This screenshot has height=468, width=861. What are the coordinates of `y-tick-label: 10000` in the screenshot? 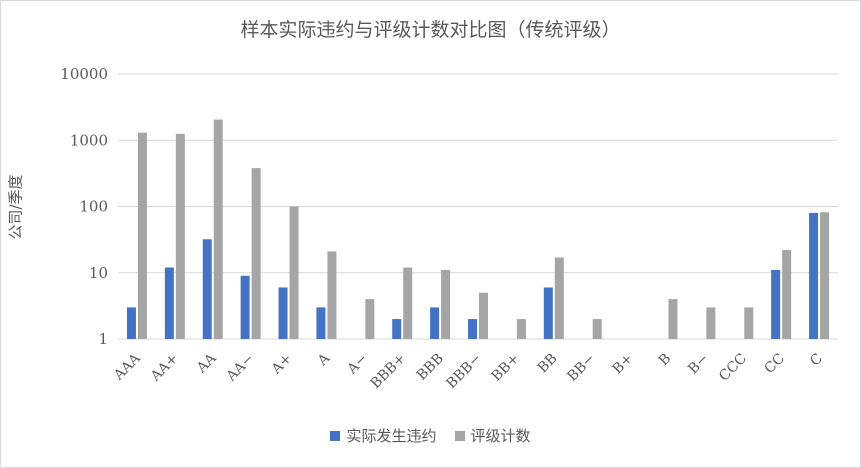 It's located at (84, 74).